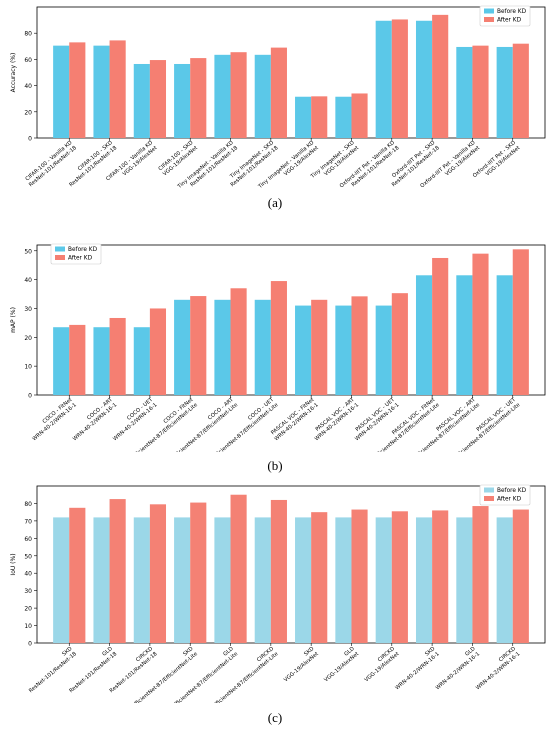 The height and width of the screenshot is (731, 550). What do you see at coordinates (13, 320) in the screenshot?
I see `y-axis-label: mAP (%)` at bounding box center [13, 320].